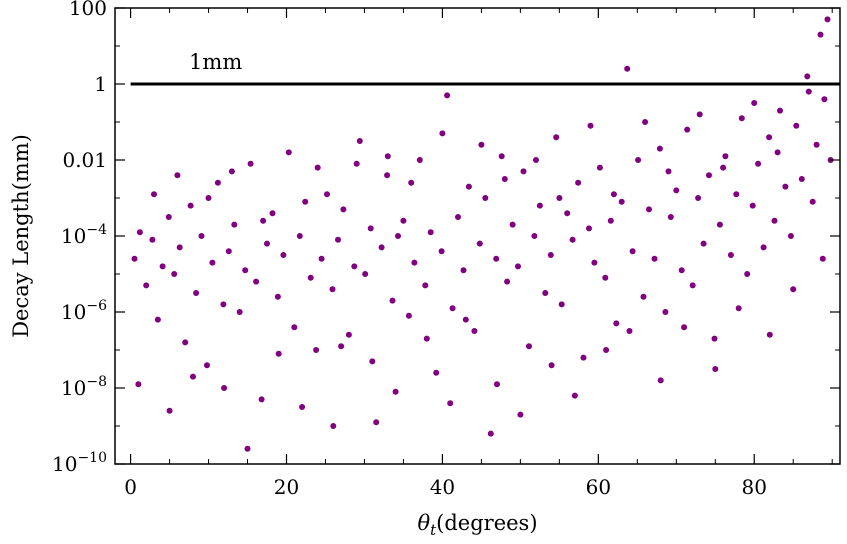 Image resolution: width=847 pixels, height=544 pixels. I want to click on y-tick-label: 0.01, so click(84, 160).